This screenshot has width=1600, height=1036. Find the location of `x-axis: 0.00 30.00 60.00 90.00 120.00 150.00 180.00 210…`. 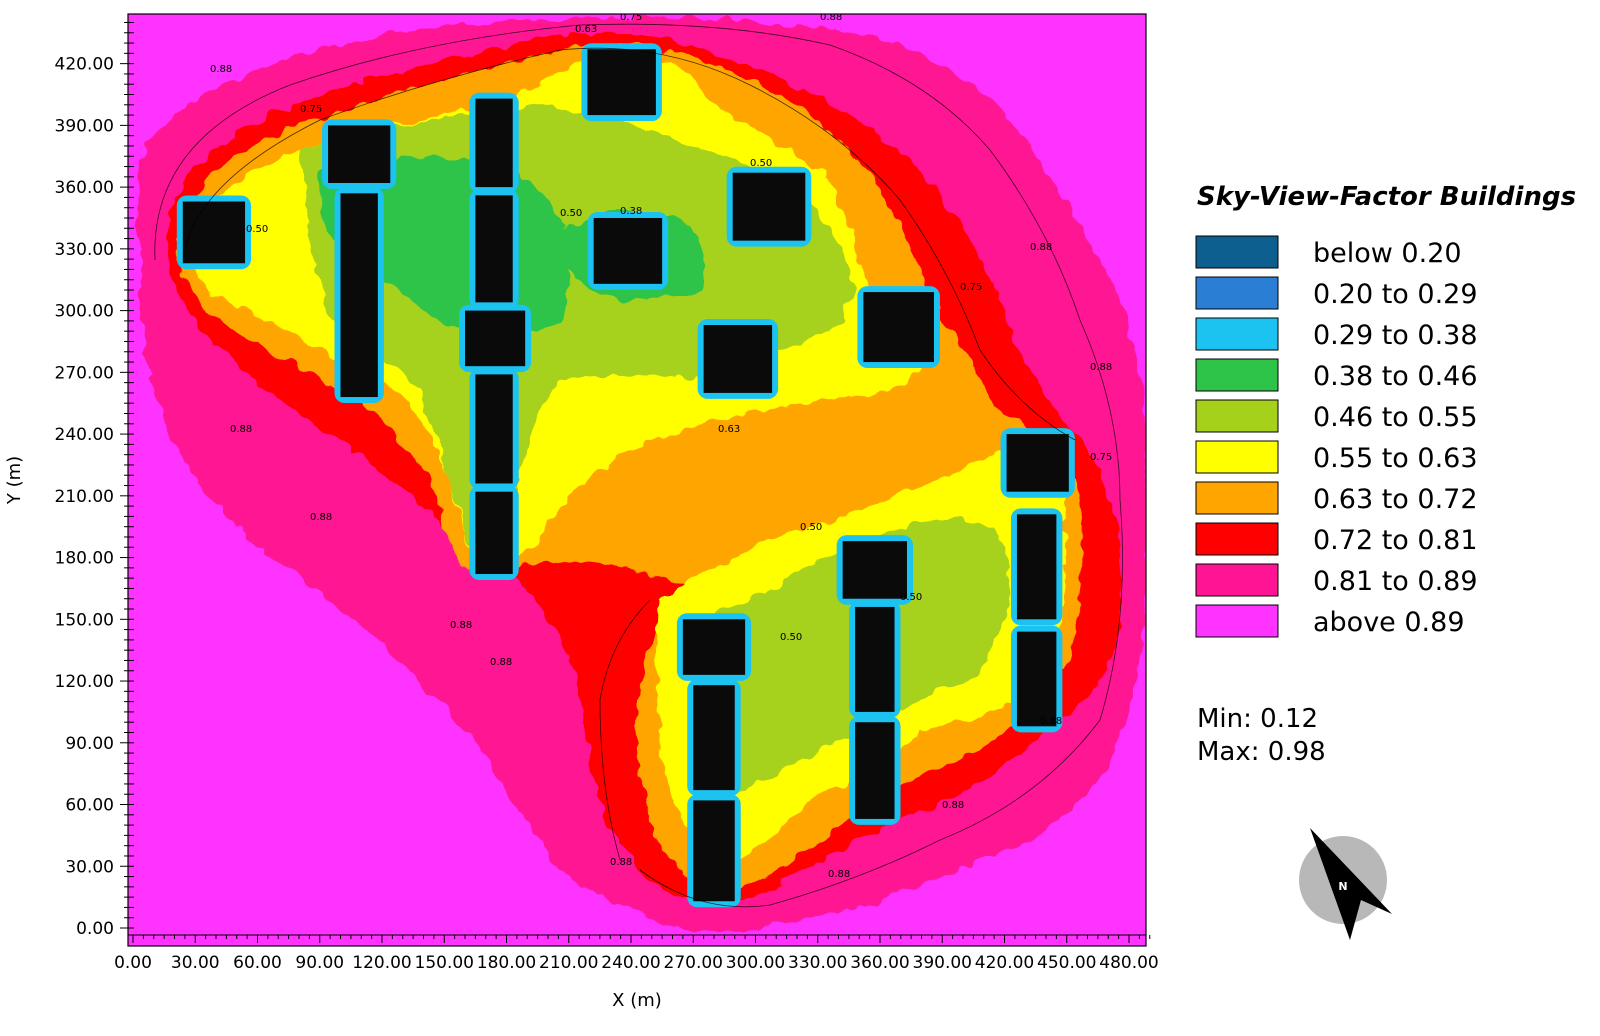

x-axis: 0.00 30.00 60.00 90.00 120.00 150.00 180.00 210… is located at coordinates (636, 953).